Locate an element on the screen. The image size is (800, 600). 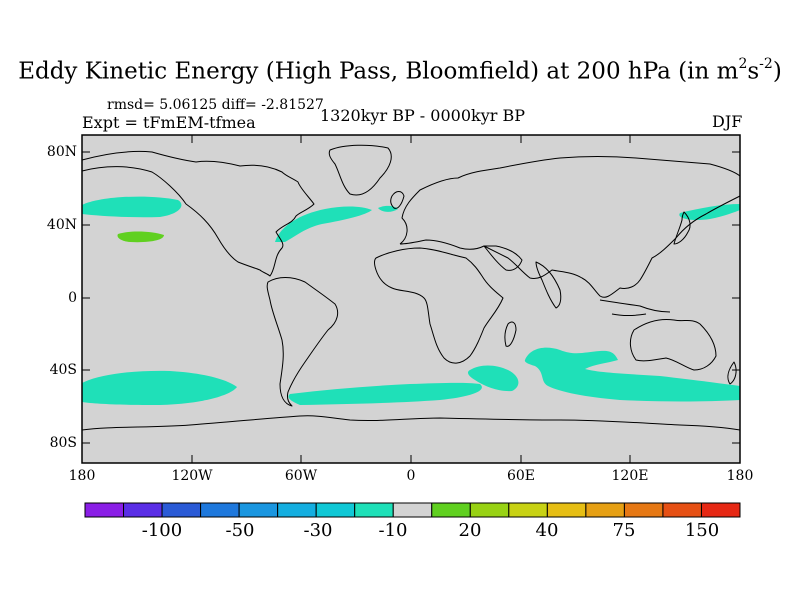
japan-coastline is located at coordinates (682, 228).